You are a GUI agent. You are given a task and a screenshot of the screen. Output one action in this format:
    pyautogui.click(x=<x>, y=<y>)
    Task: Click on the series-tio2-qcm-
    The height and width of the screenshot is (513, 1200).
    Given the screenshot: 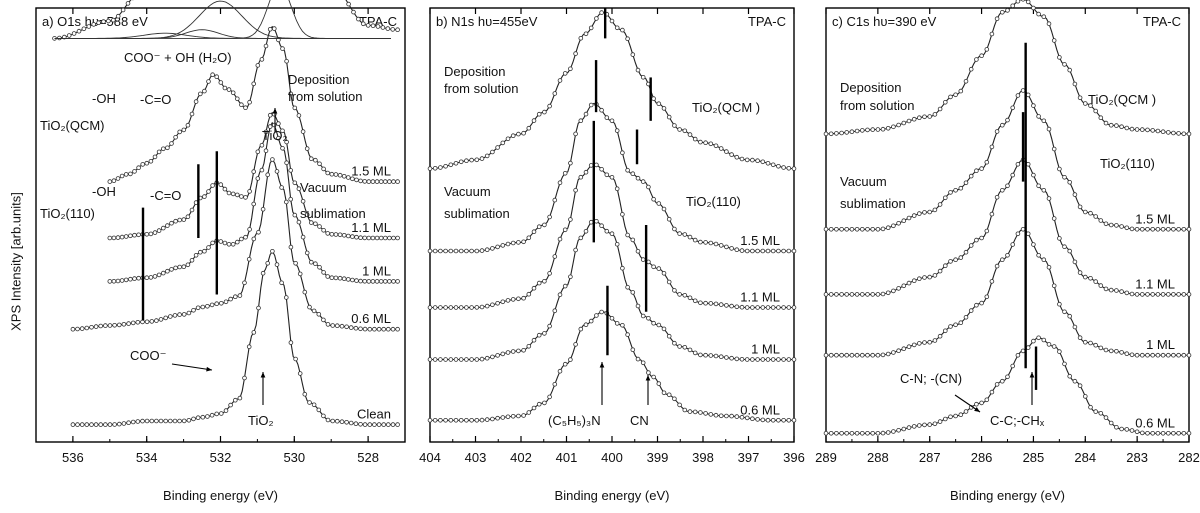 What is the action you would take?
    pyautogui.click(x=1007, y=68)
    